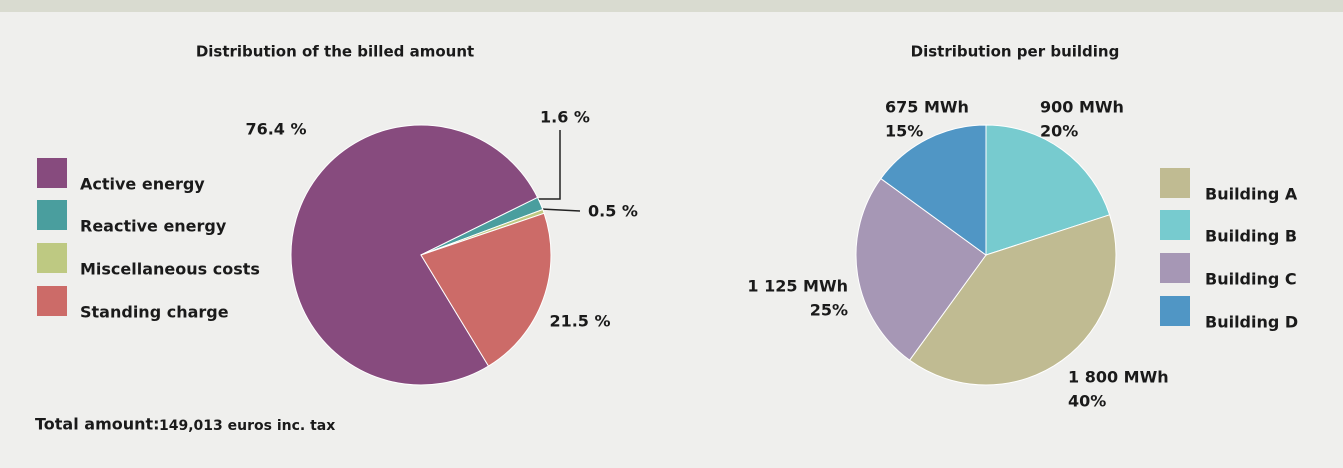  Describe the element at coordinates (1087, 401) in the screenshot. I see `percent-label: 40%` at that location.